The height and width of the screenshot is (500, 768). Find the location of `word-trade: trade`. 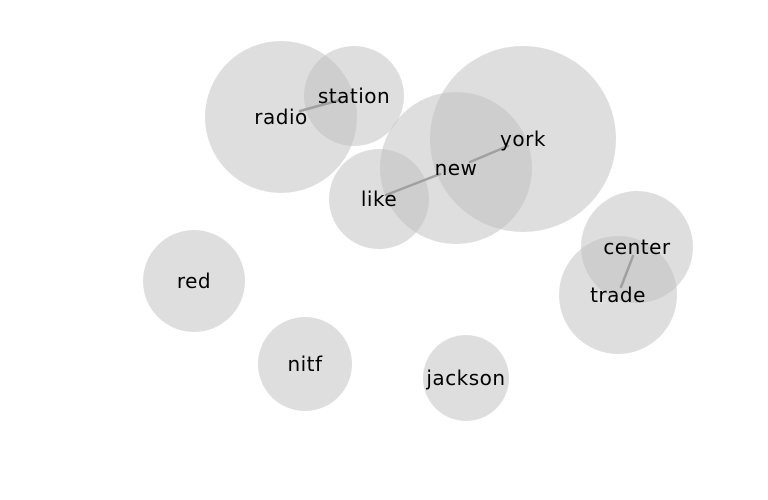

word-trade: trade is located at coordinates (618, 295).